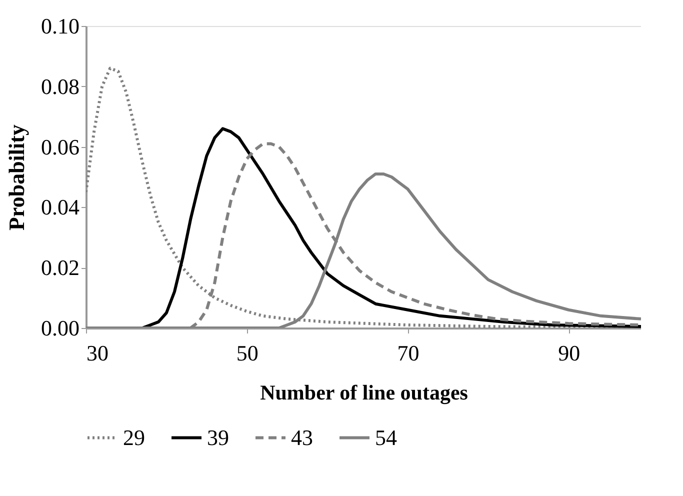 This screenshot has height=496, width=683. I want to click on legend-label: 39, so click(218, 437).